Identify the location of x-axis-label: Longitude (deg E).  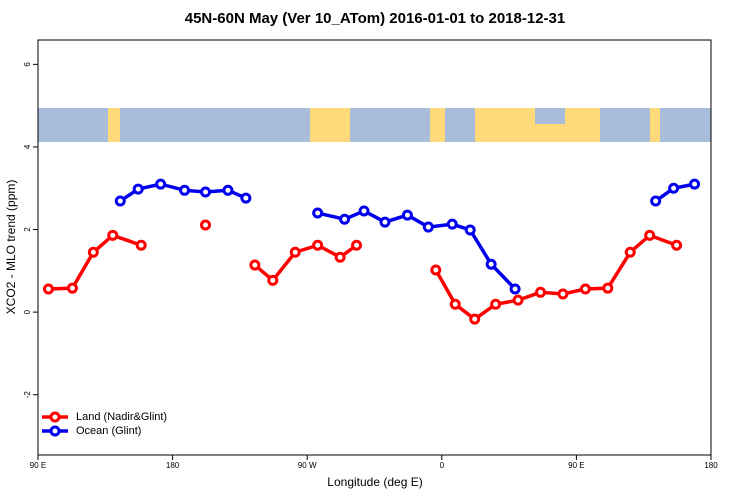
(374, 482).